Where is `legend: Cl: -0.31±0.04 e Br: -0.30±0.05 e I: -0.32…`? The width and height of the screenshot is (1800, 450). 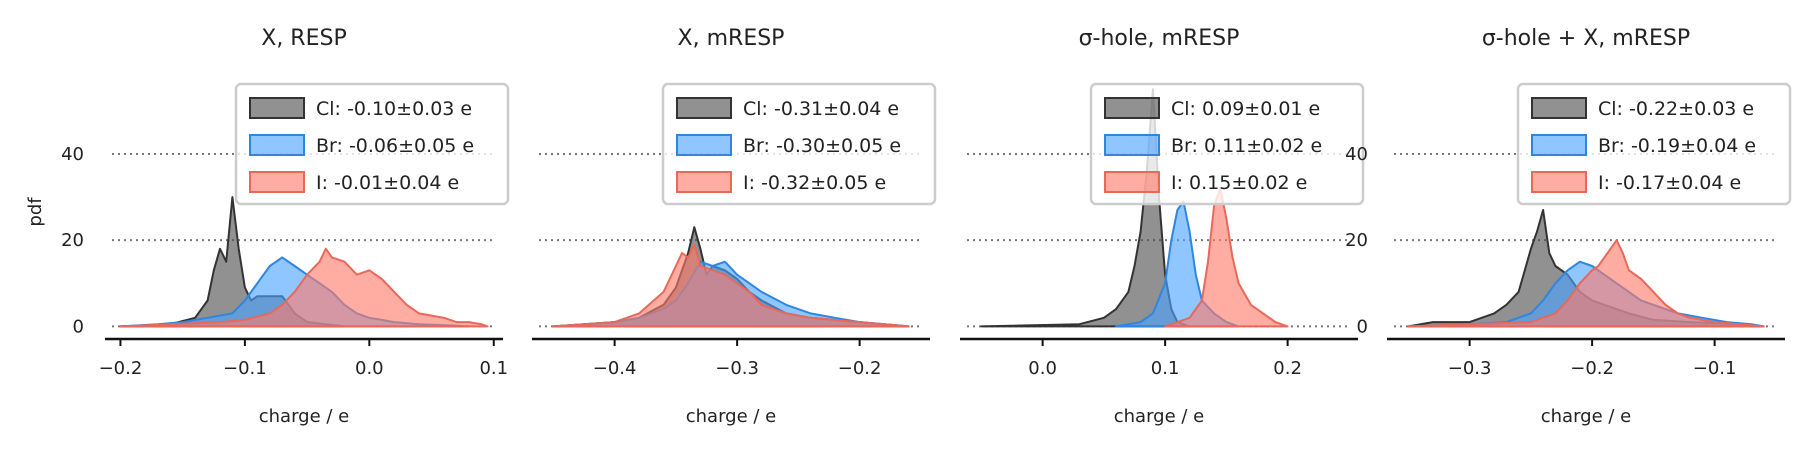
legend: Cl: -0.31±0.04 e Br: -0.30±0.05 e I: -0.32… is located at coordinates (799, 144).